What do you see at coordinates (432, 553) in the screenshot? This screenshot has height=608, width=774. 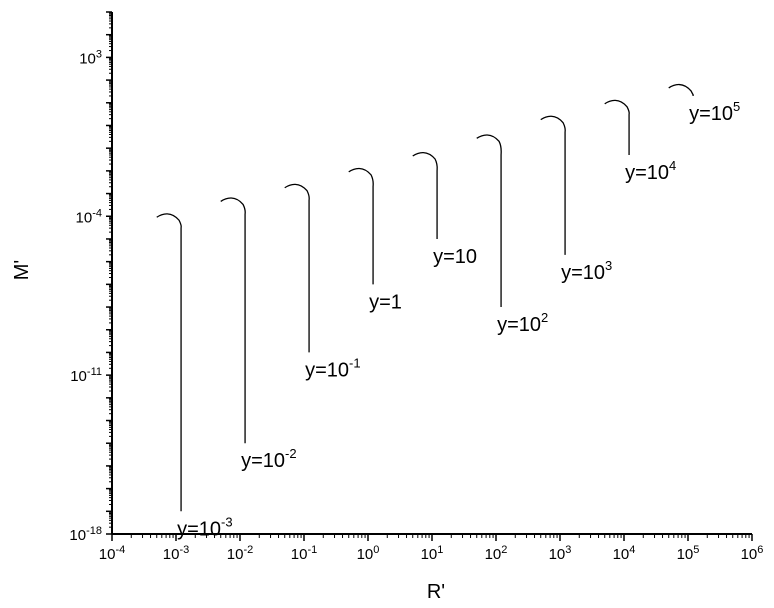 I see `x-tick-label: 10¹` at bounding box center [432, 553].